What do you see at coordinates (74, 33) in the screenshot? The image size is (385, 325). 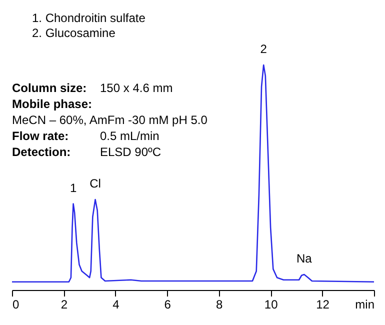 I see `text: 2. Glucosamine` at bounding box center [74, 33].